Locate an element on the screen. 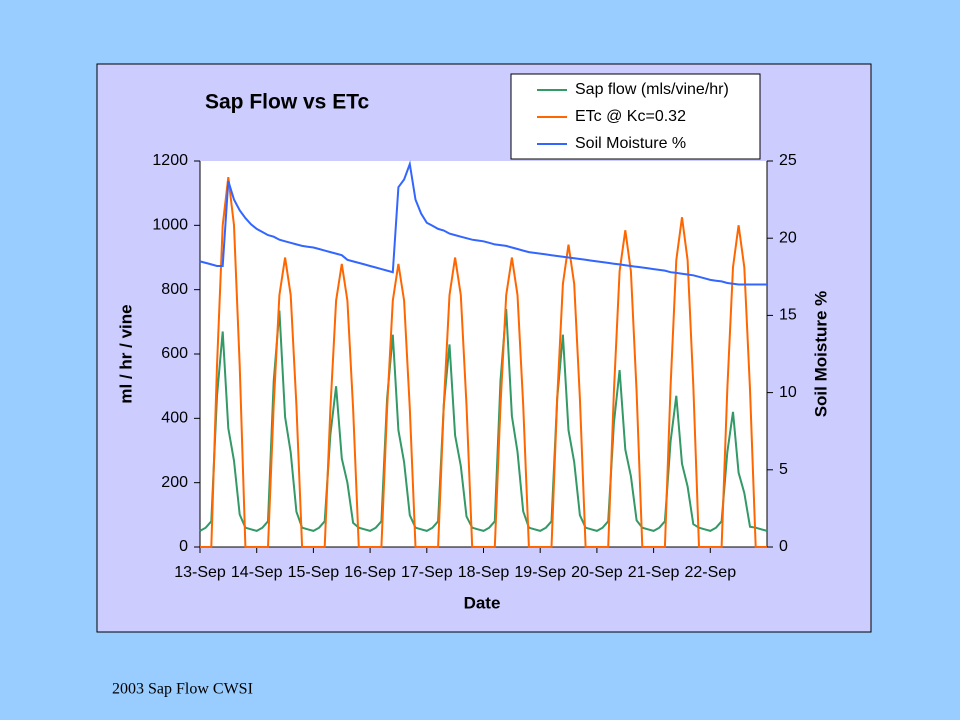  x-tick-label: 17-Sep is located at coordinates (427, 572).